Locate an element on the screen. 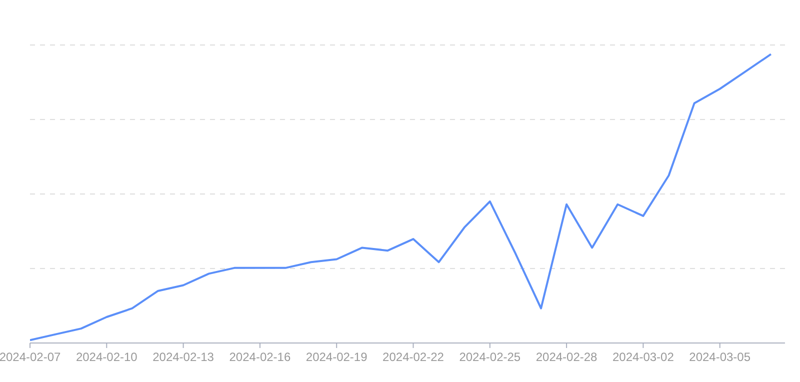  x-tick-label: 2024-02-22 is located at coordinates (413, 357).